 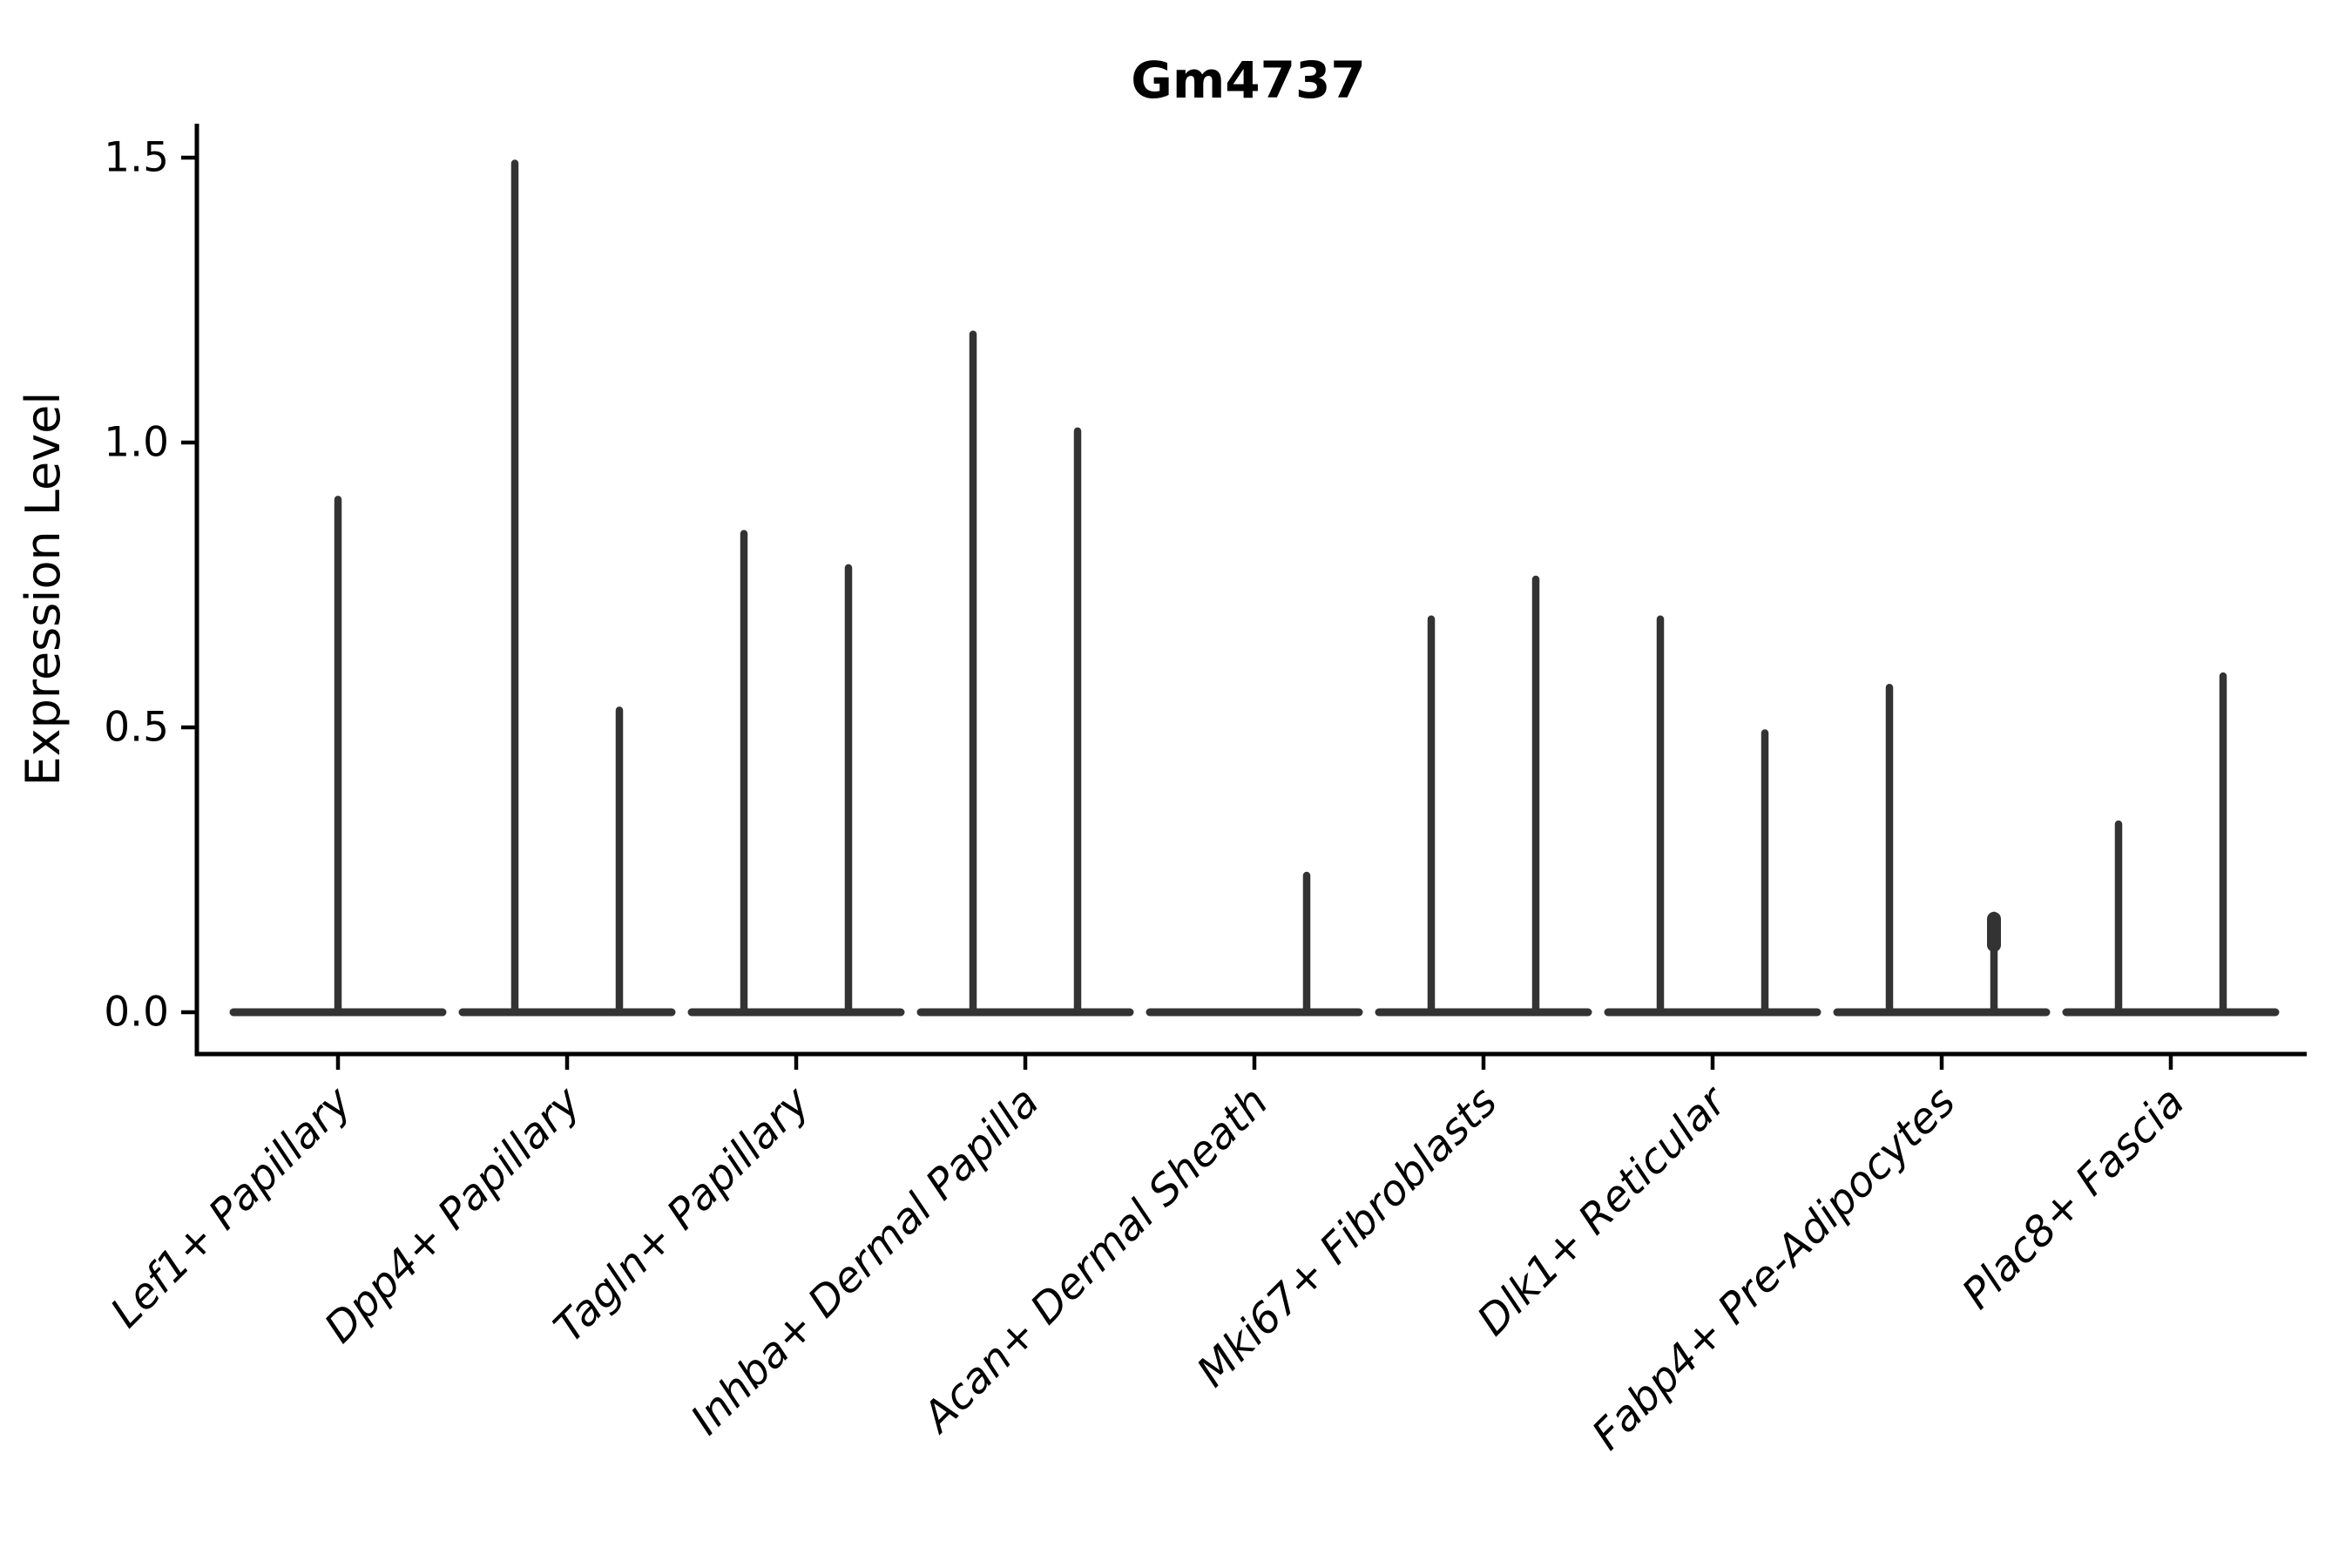 I want to click on x-tick-label: Dpp4+ Papillary, so click(x=453, y=1214).